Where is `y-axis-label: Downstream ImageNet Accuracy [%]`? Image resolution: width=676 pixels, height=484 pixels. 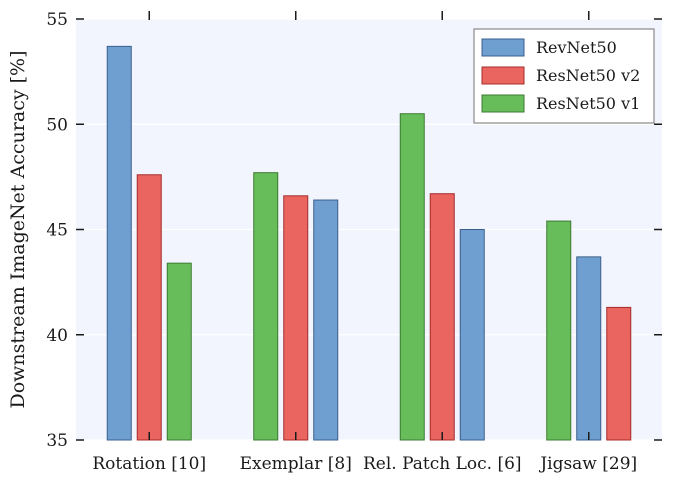 y-axis-label: Downstream ImageNet Accuracy [%] is located at coordinates (18, 229).